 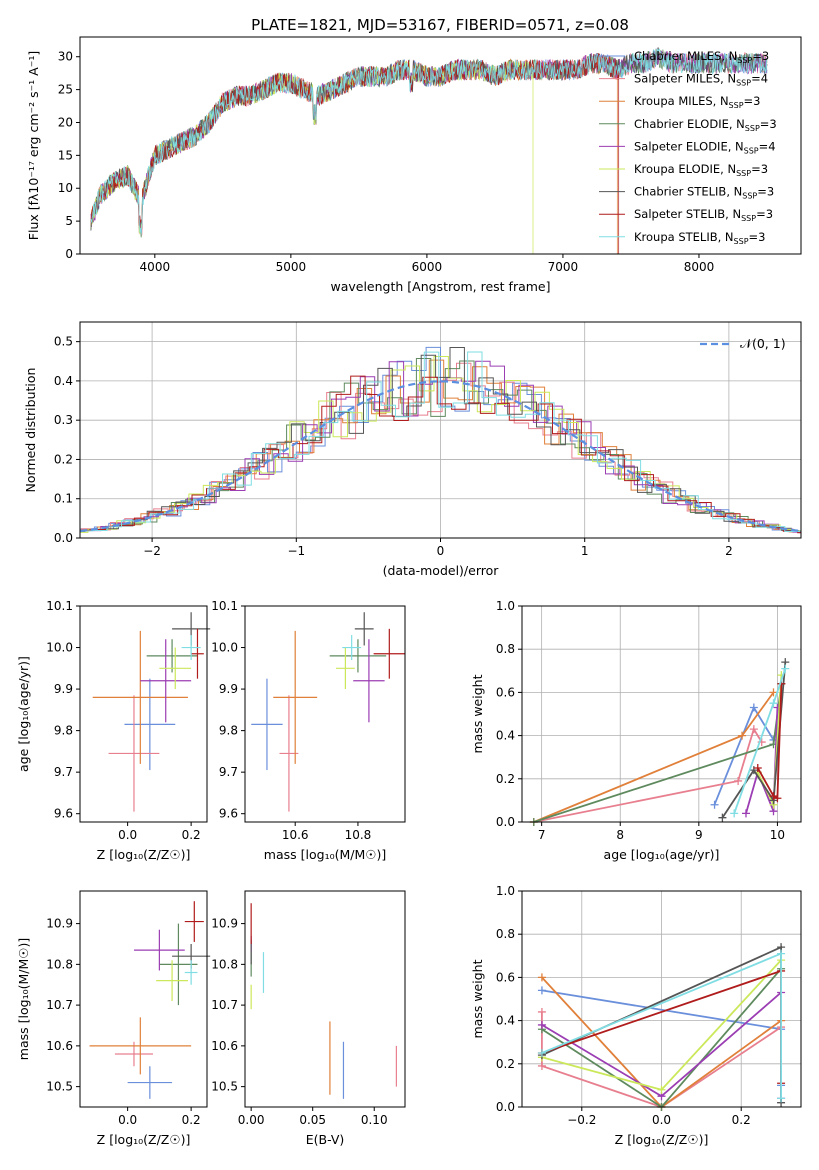 I want to click on legend-entry: Salpeter MILES, NSSP=4, so click(x=701, y=80).